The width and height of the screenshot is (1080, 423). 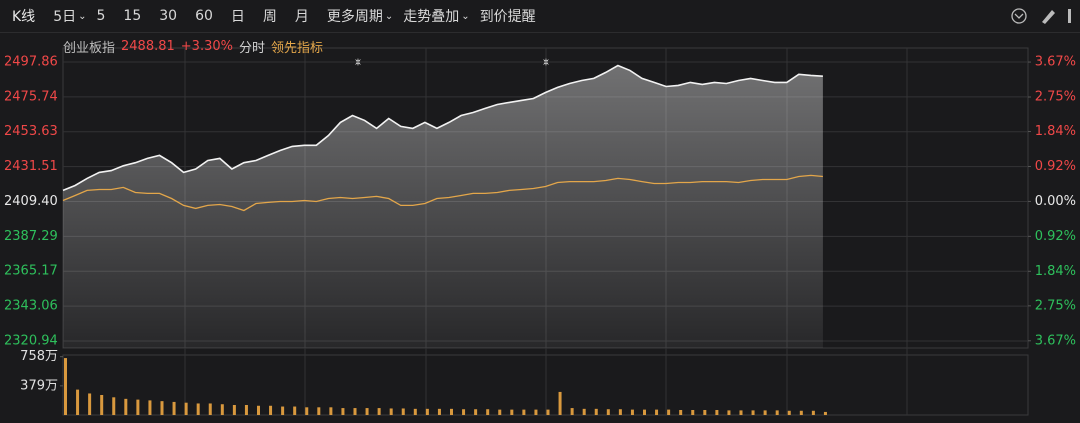 I want to click on toolbar-item: 15, so click(x=132, y=16).